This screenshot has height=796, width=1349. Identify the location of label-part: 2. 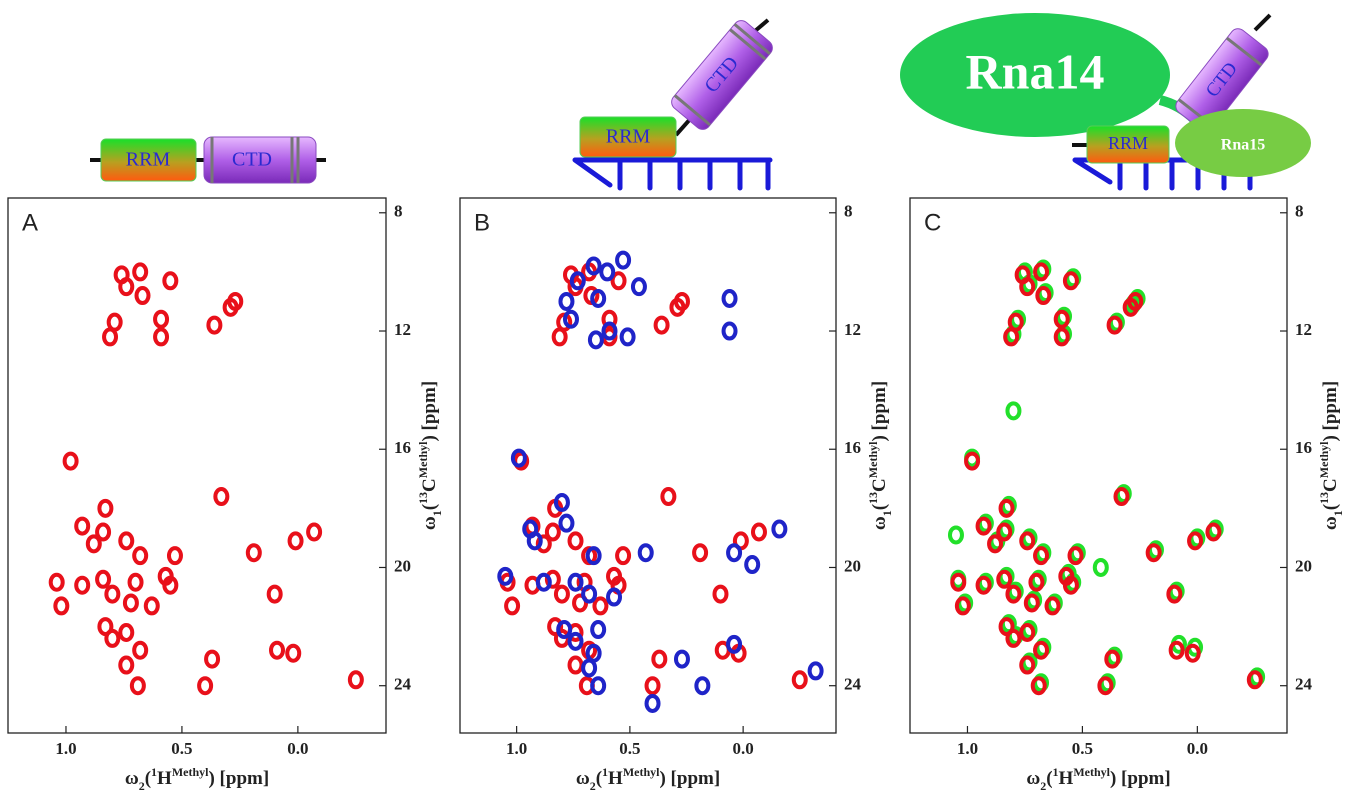
(1043, 786).